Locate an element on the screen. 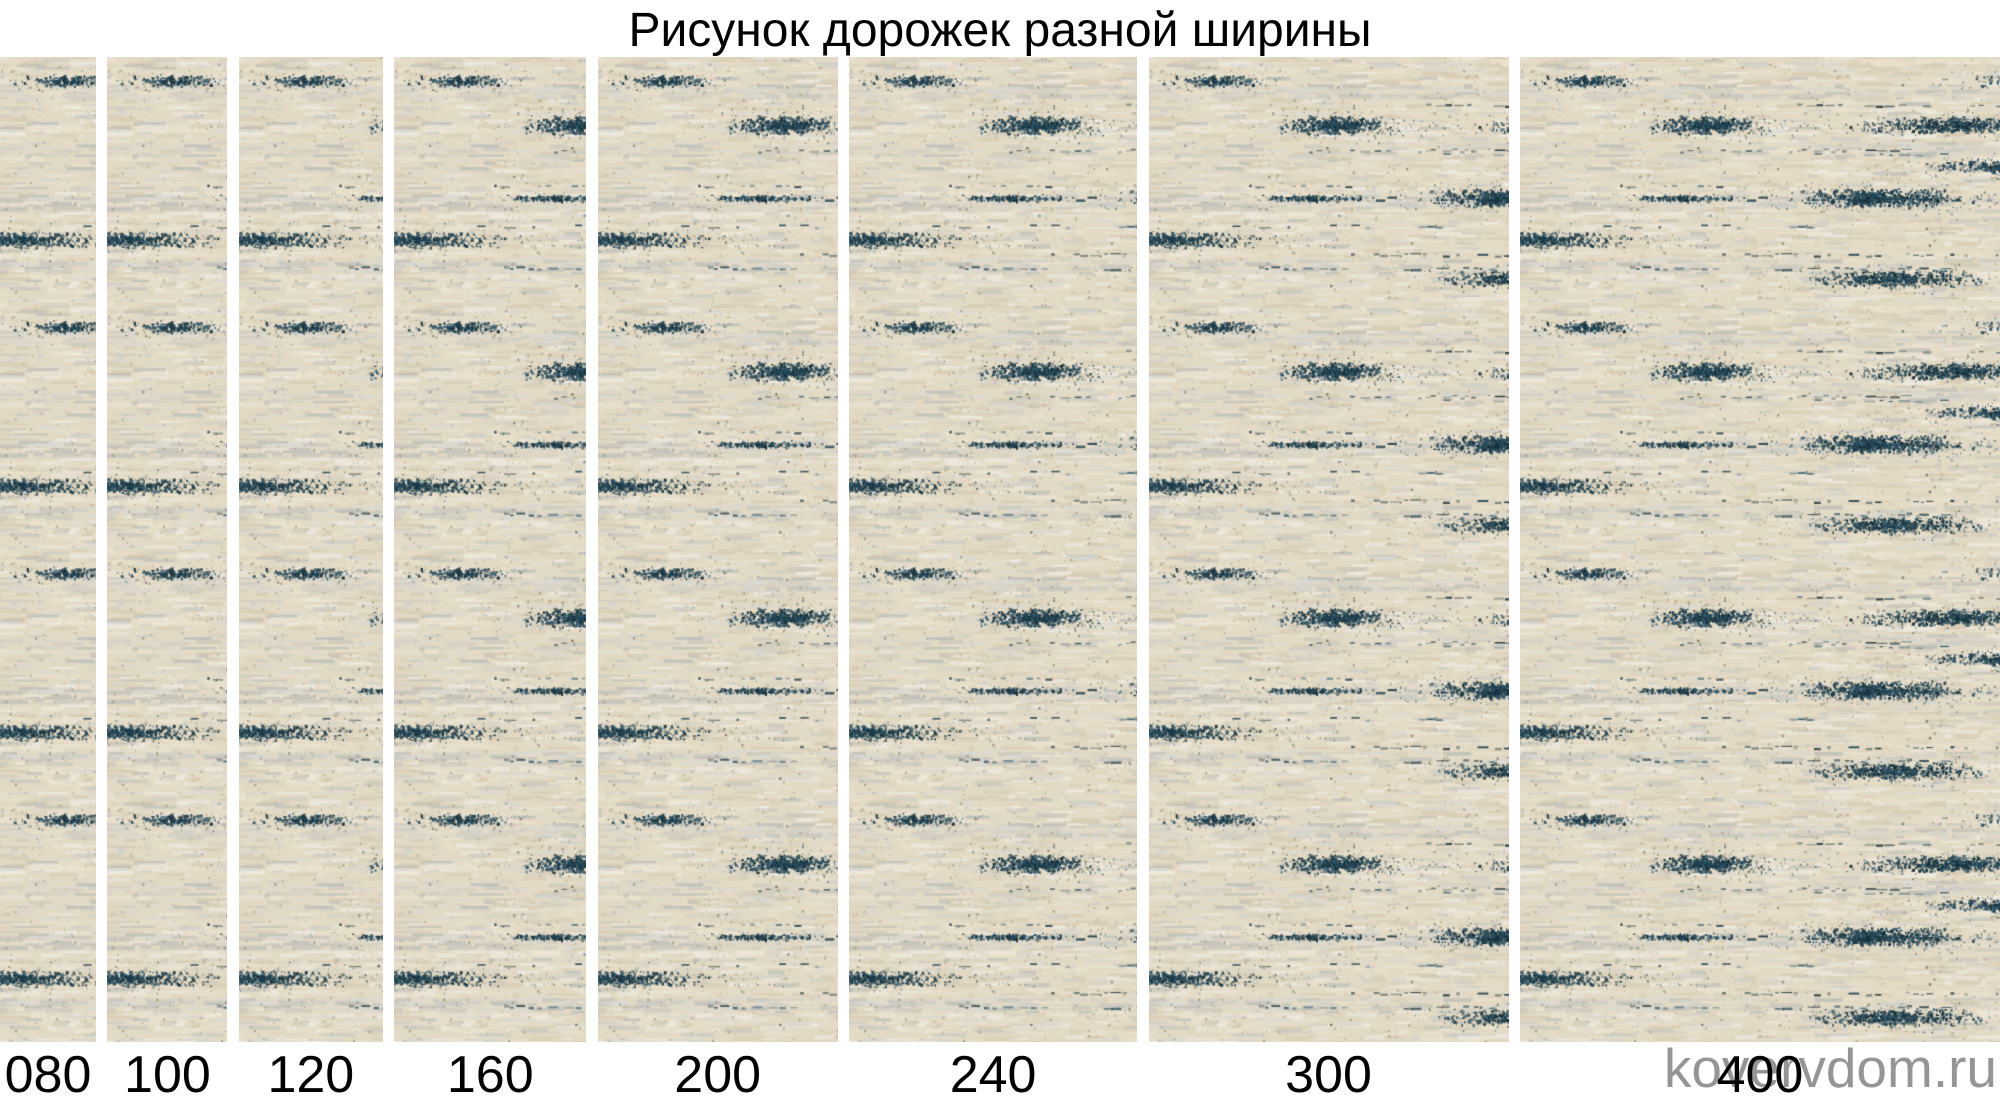 This screenshot has height=1107, width=2000. strip-width-label-400: 400 is located at coordinates (1760, 1074).